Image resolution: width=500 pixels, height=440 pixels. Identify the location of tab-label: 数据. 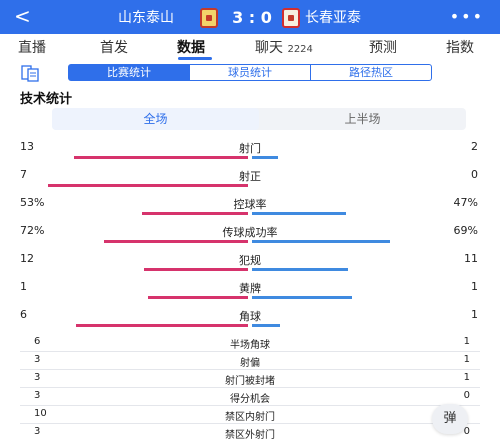
(191, 48).